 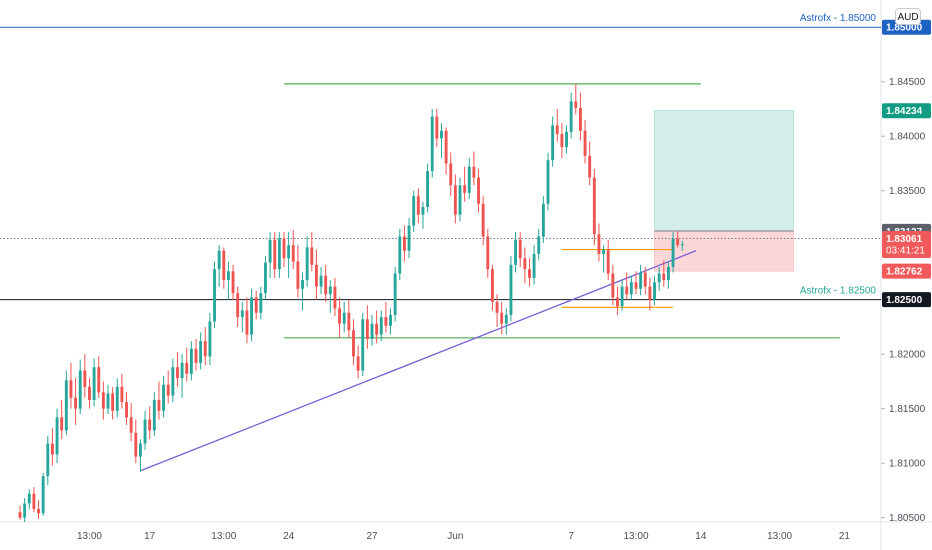 What do you see at coordinates (724, 171) in the screenshot?
I see `position-profit-zone` at bounding box center [724, 171].